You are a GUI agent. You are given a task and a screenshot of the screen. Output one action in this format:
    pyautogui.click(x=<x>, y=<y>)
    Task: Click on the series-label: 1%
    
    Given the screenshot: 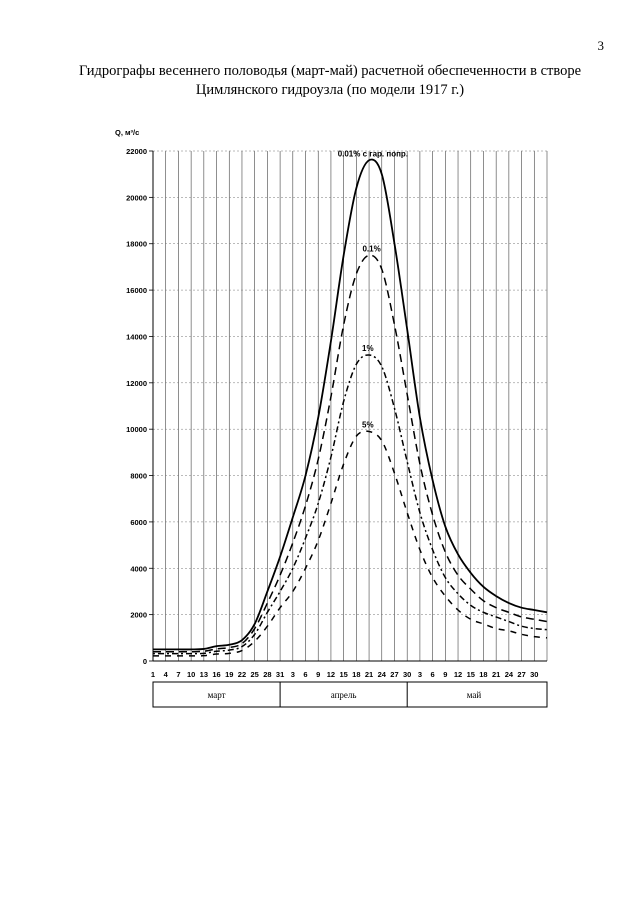 What is the action you would take?
    pyautogui.click(x=368, y=348)
    